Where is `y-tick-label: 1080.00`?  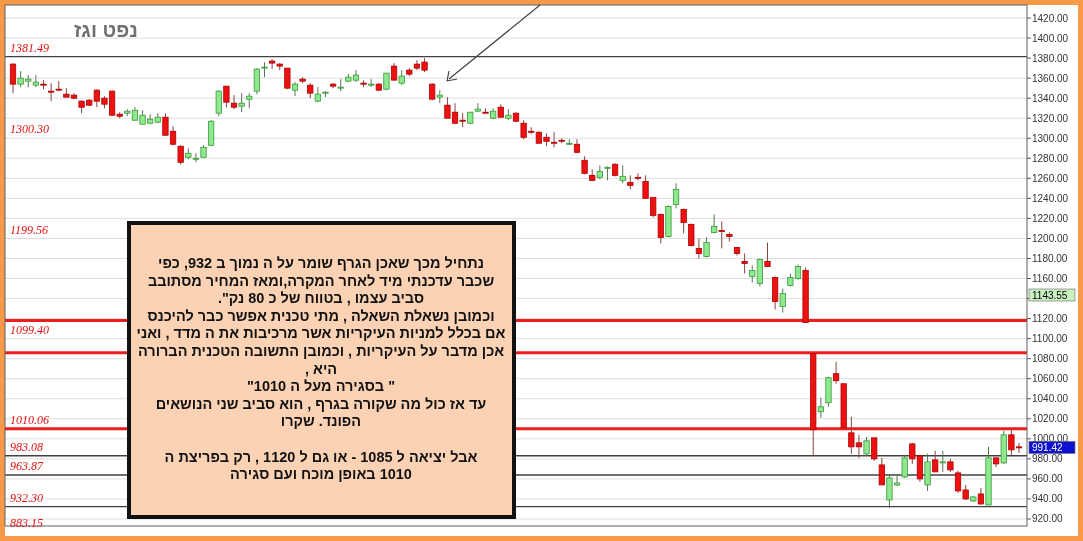
y-tick-label: 1080.00 is located at coordinates (1050, 359).